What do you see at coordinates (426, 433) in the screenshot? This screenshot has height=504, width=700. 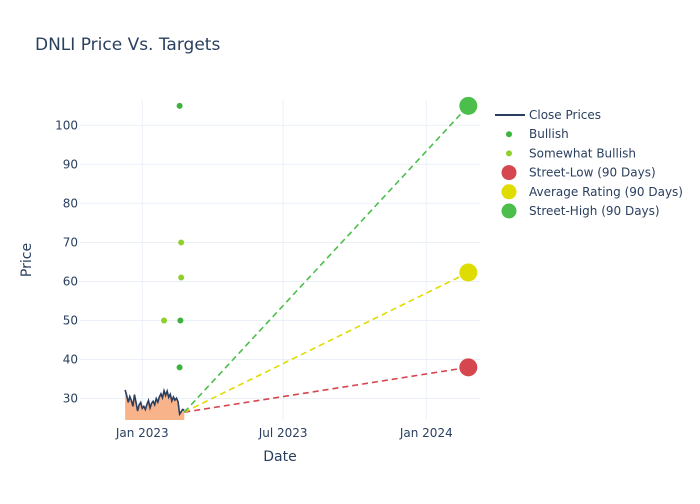 I see `x-tick-label: Jan 2024` at bounding box center [426, 433].